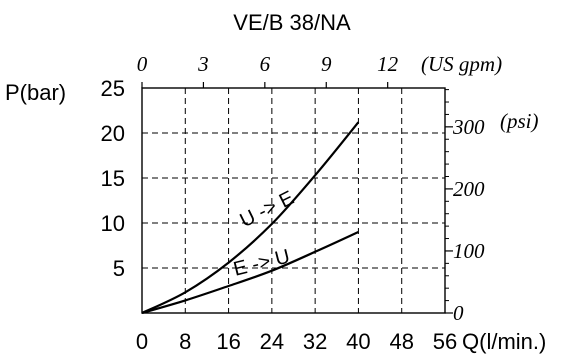 The width and height of the screenshot is (571, 360). I want to click on right-tick-label: 300, so click(468, 127).